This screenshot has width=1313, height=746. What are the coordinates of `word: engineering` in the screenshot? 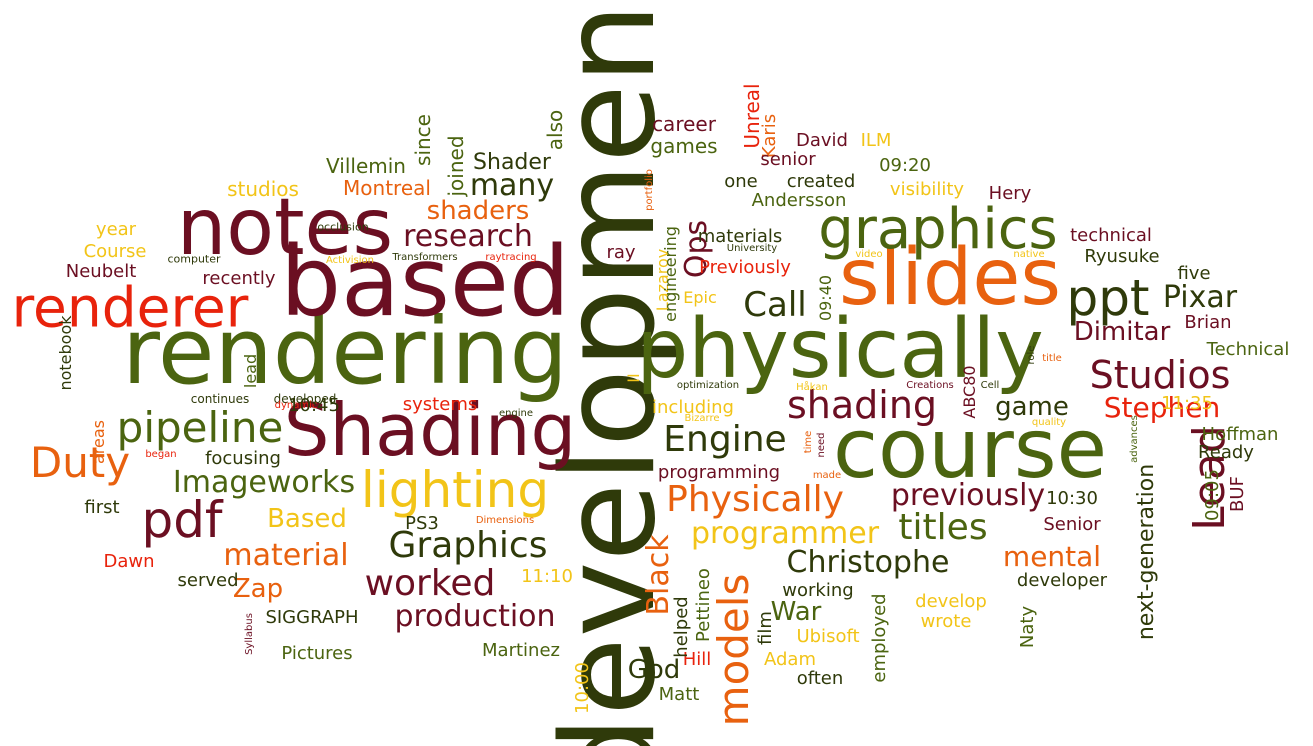 It's located at (670, 274).